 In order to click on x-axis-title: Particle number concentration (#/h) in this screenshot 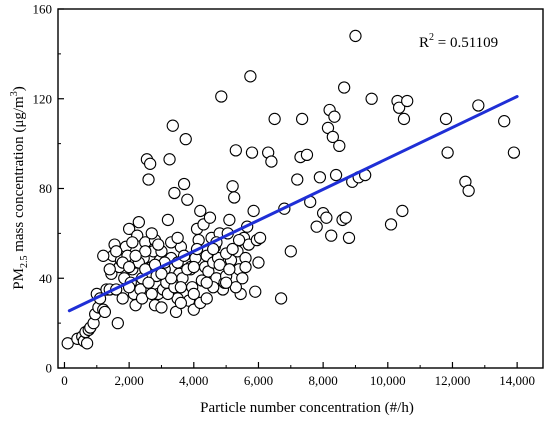, I will do `click(307, 408)`.